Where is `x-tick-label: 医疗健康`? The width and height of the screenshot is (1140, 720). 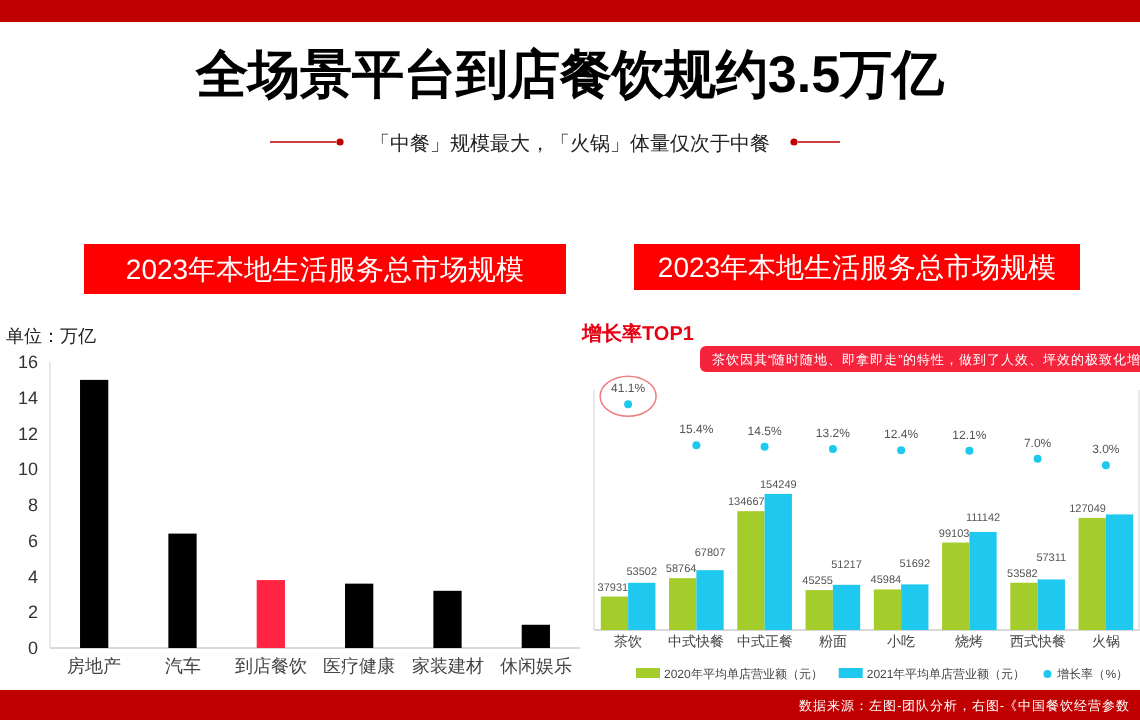 x-tick-label: 医疗健康 is located at coordinates (359, 666).